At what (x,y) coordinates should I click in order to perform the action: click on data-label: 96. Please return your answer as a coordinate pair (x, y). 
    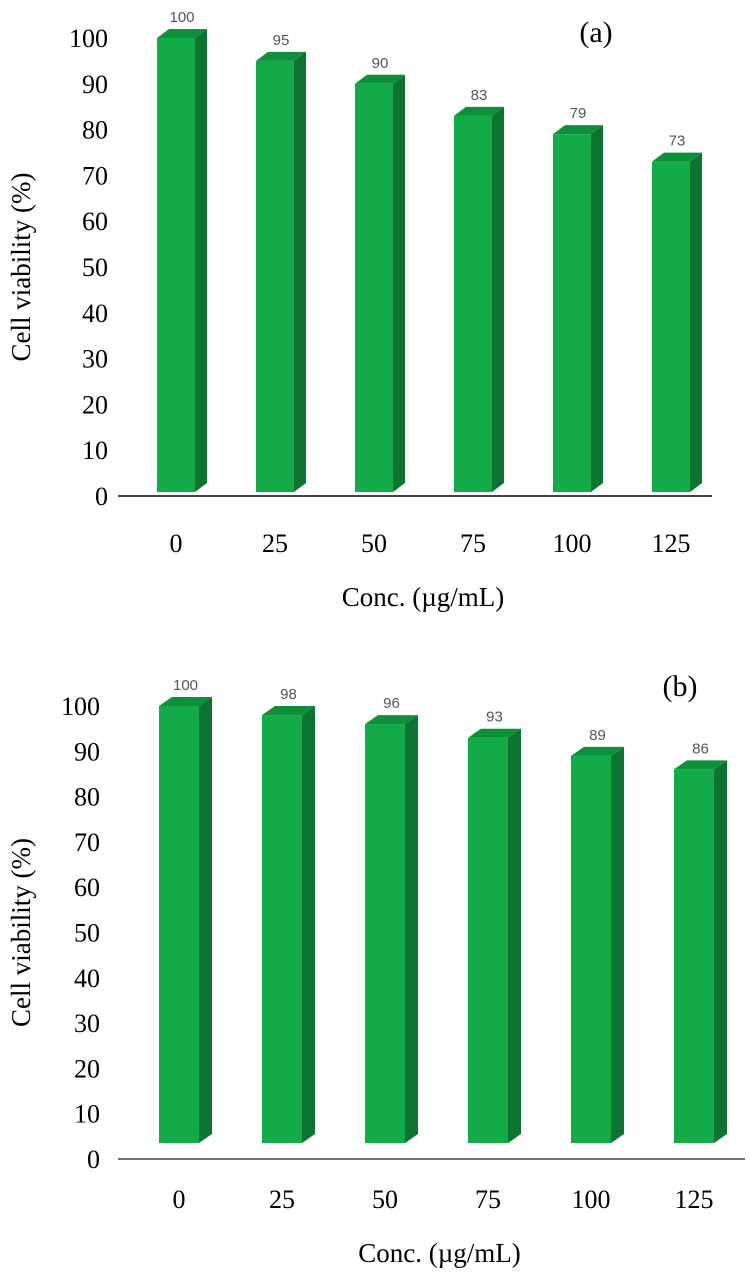
    Looking at the image, I should click on (391, 703).